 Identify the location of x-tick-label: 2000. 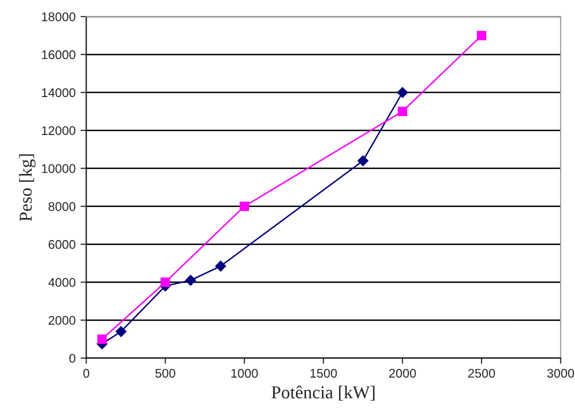
(402, 373).